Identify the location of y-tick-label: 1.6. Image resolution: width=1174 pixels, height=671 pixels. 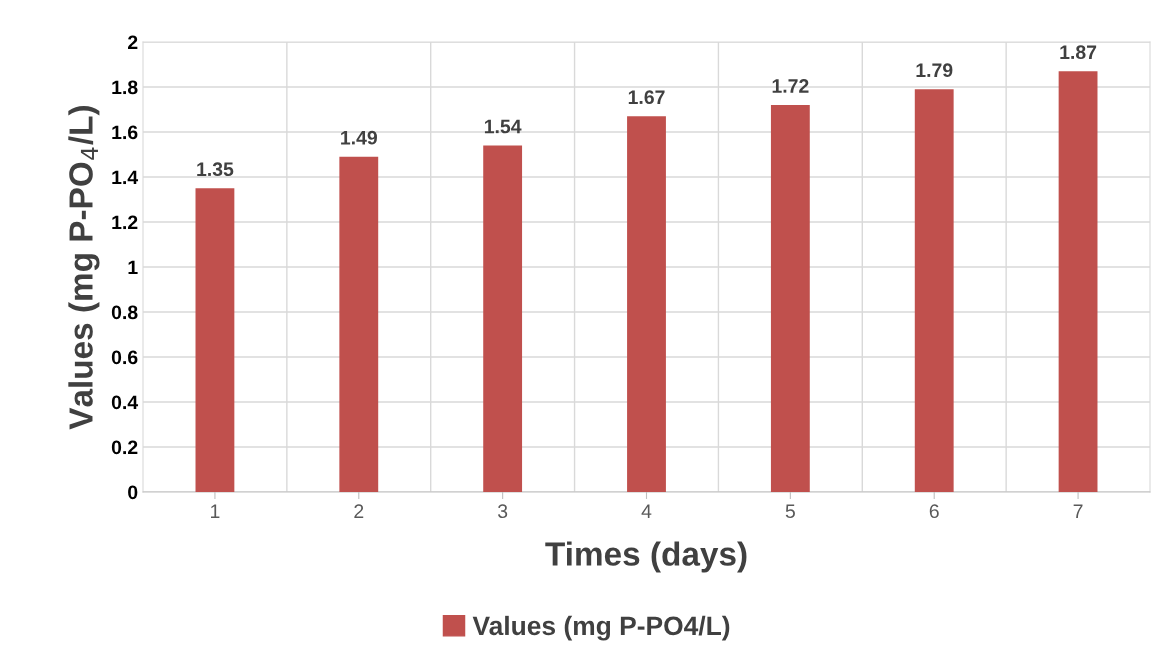
(125, 132).